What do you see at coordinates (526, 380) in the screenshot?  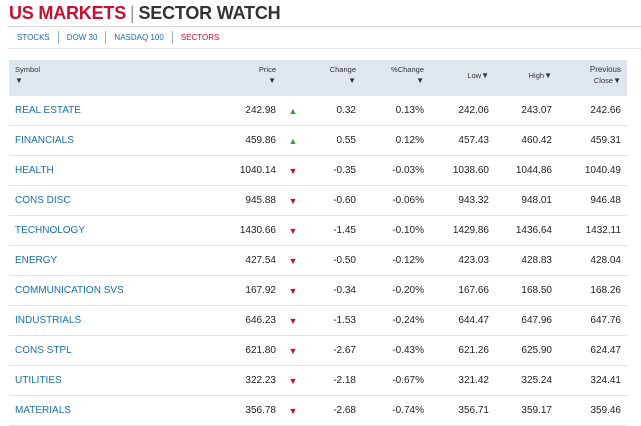 I see `high-cell: 325.24` at bounding box center [526, 380].